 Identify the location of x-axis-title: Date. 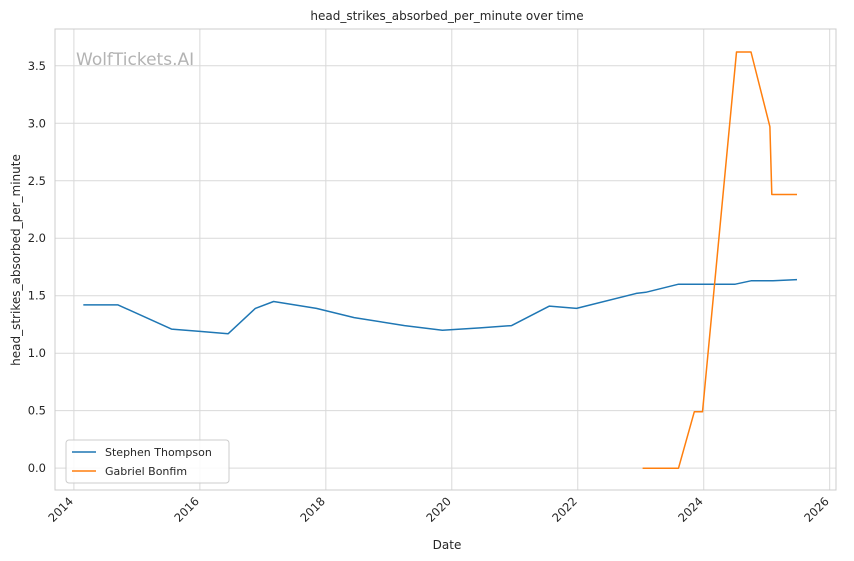
(447, 545).